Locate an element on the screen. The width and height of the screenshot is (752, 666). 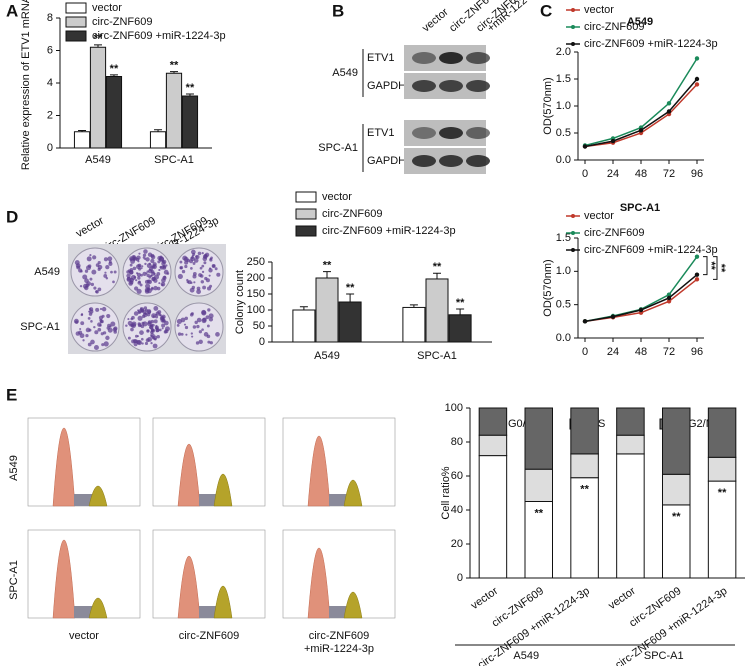
y-tick-label: 100 is located at coordinates (454, 408).